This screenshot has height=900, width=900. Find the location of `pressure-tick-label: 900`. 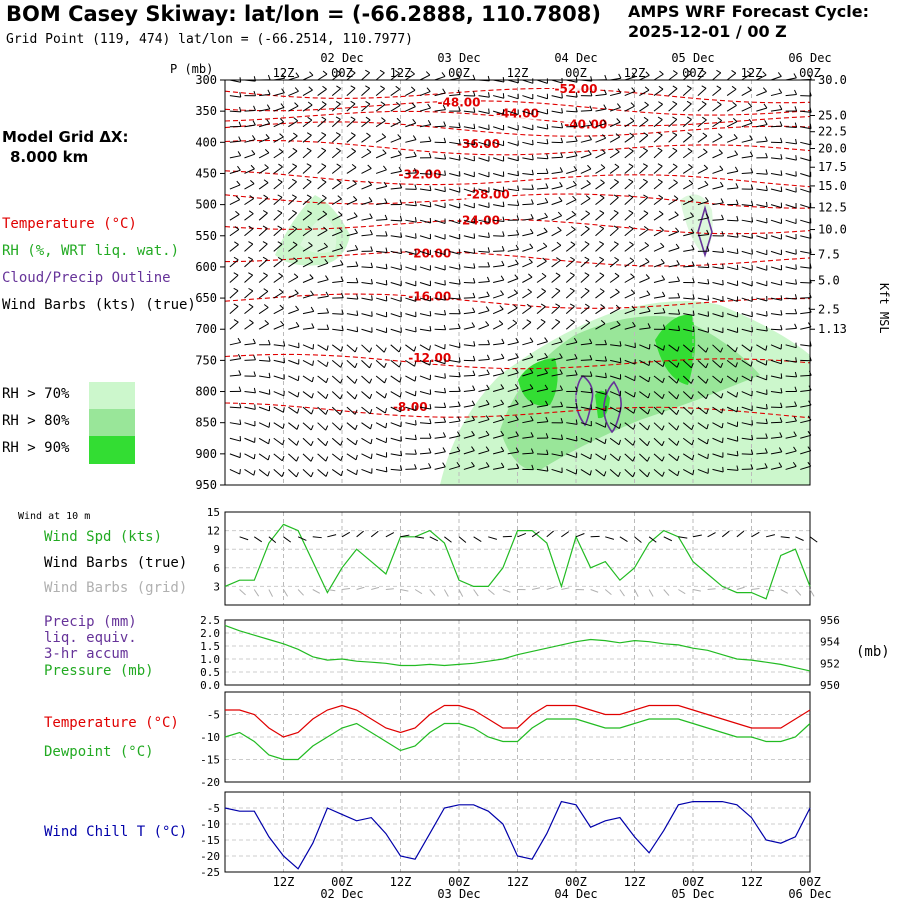

pressure-tick-label: 900 is located at coordinates (206, 454).